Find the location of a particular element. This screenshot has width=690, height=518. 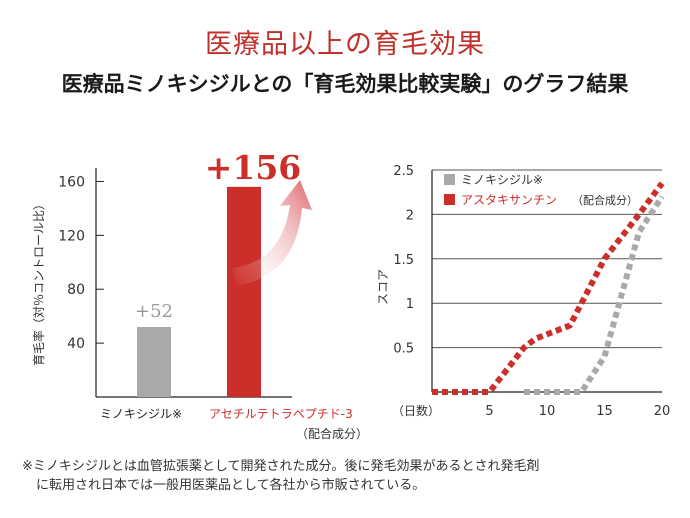

legend-swatch-astaxanthin is located at coordinates (449, 199).